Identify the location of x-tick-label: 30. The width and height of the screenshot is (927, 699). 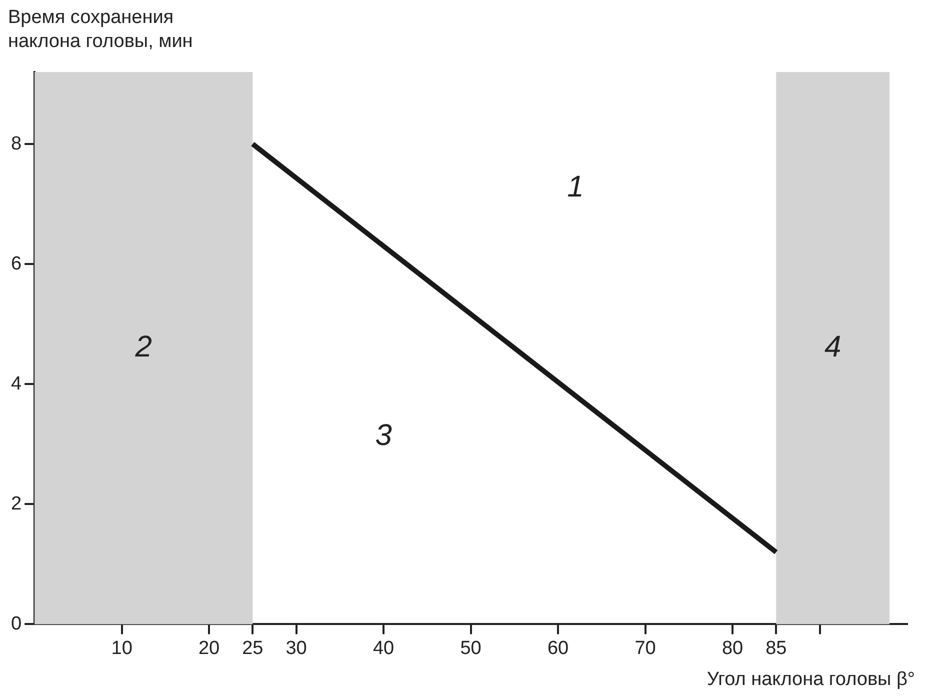
(296, 648).